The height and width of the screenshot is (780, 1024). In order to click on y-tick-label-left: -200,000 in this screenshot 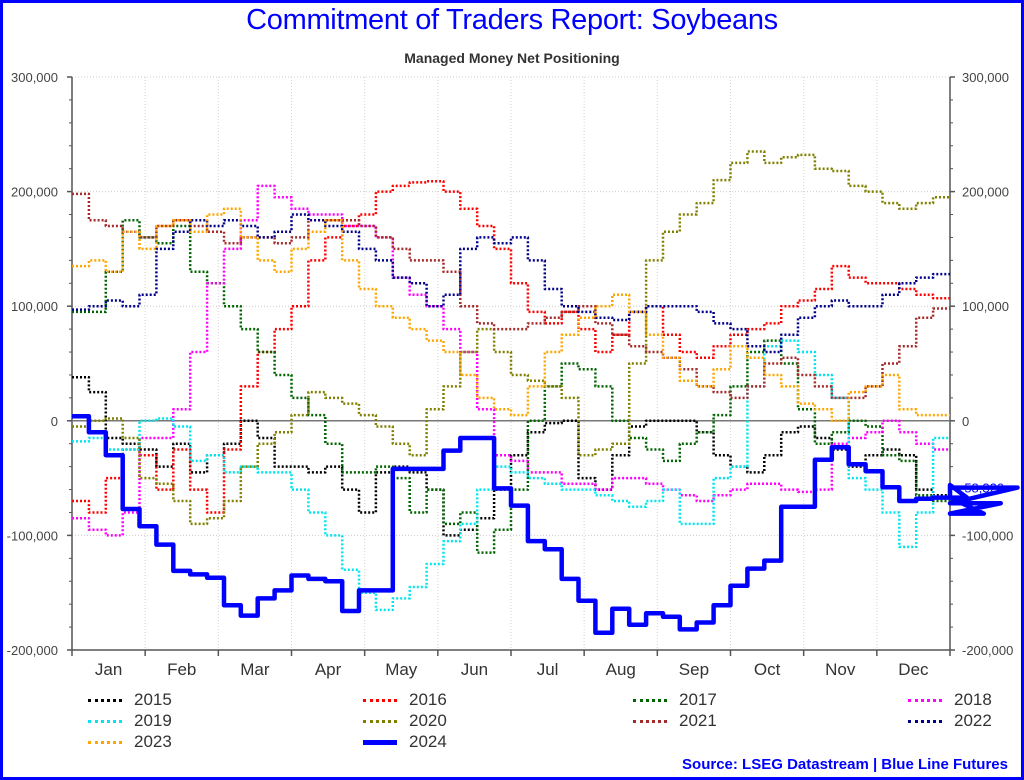, I will do `click(32, 650)`.